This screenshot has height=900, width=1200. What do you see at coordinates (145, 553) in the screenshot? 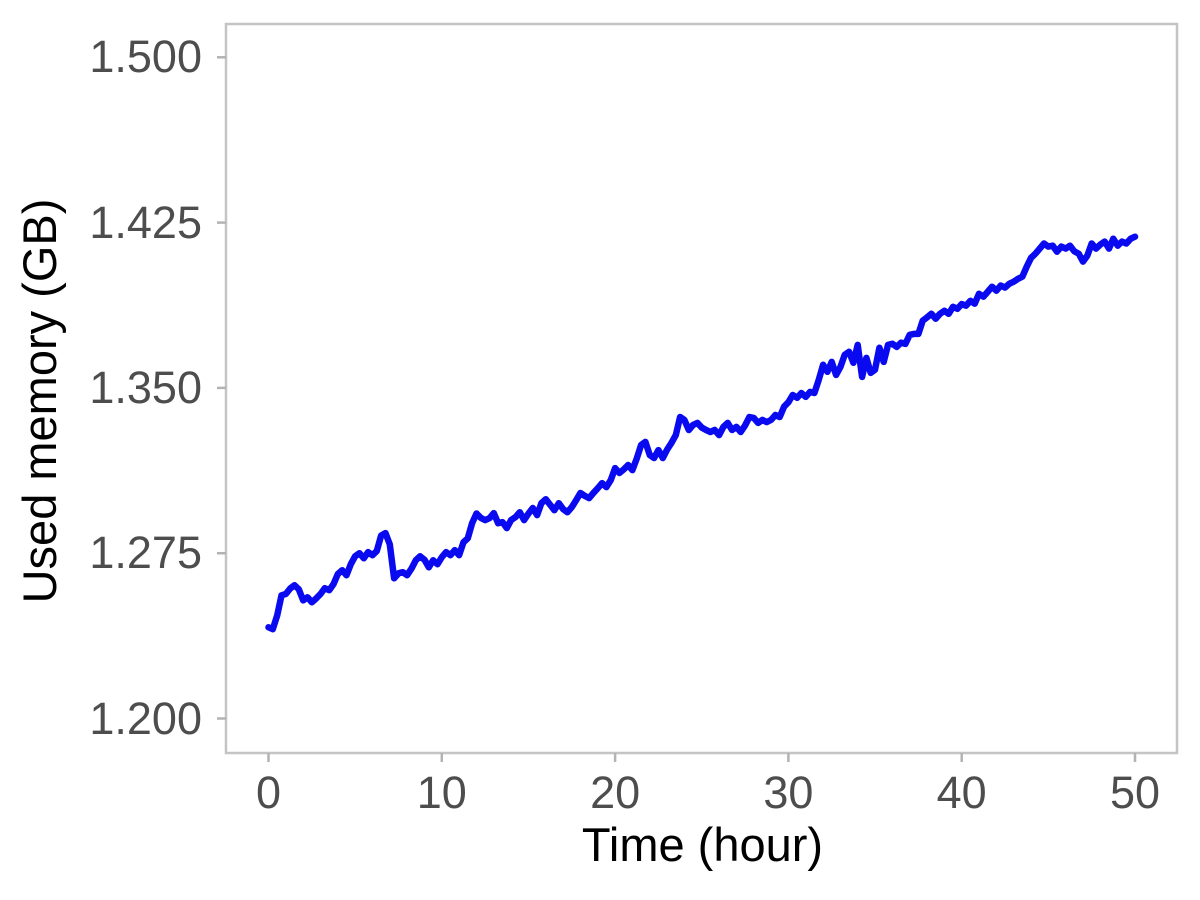
I see `y-tick-label: 1.275` at bounding box center [145, 553].